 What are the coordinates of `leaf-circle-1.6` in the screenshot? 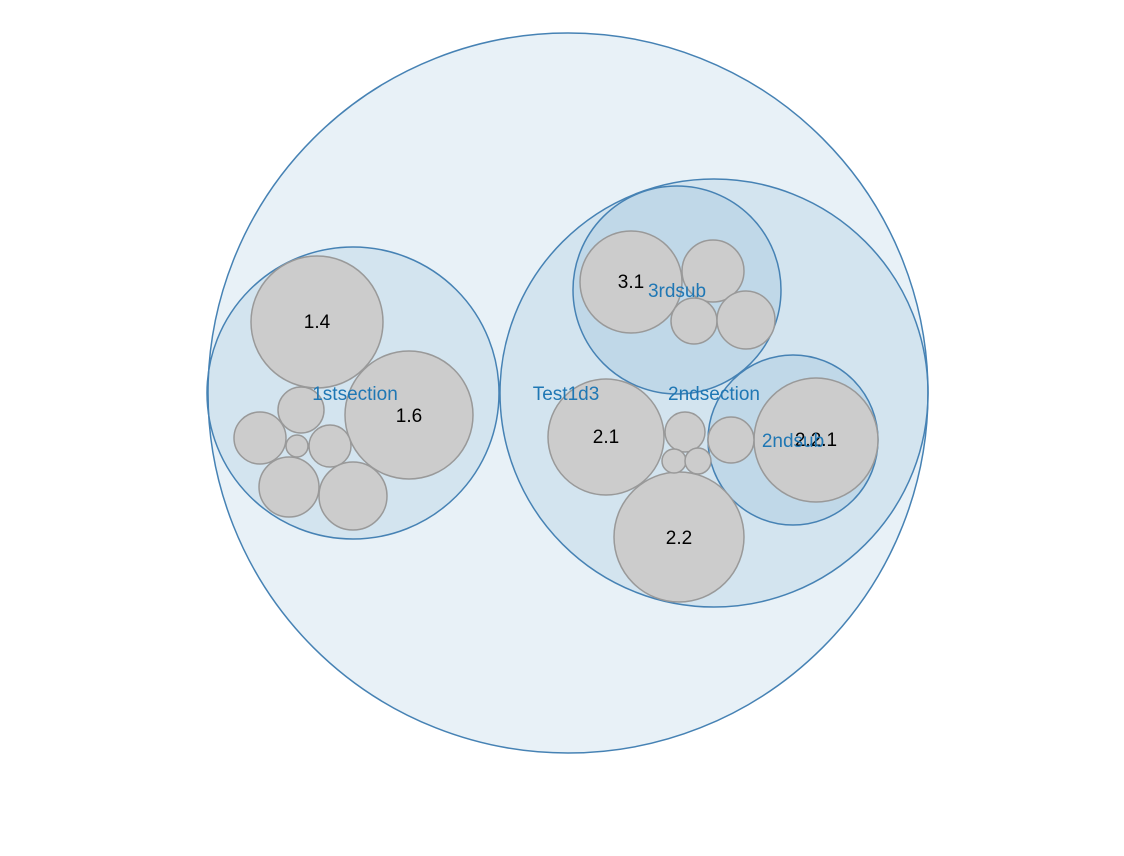 It's located at (409, 415).